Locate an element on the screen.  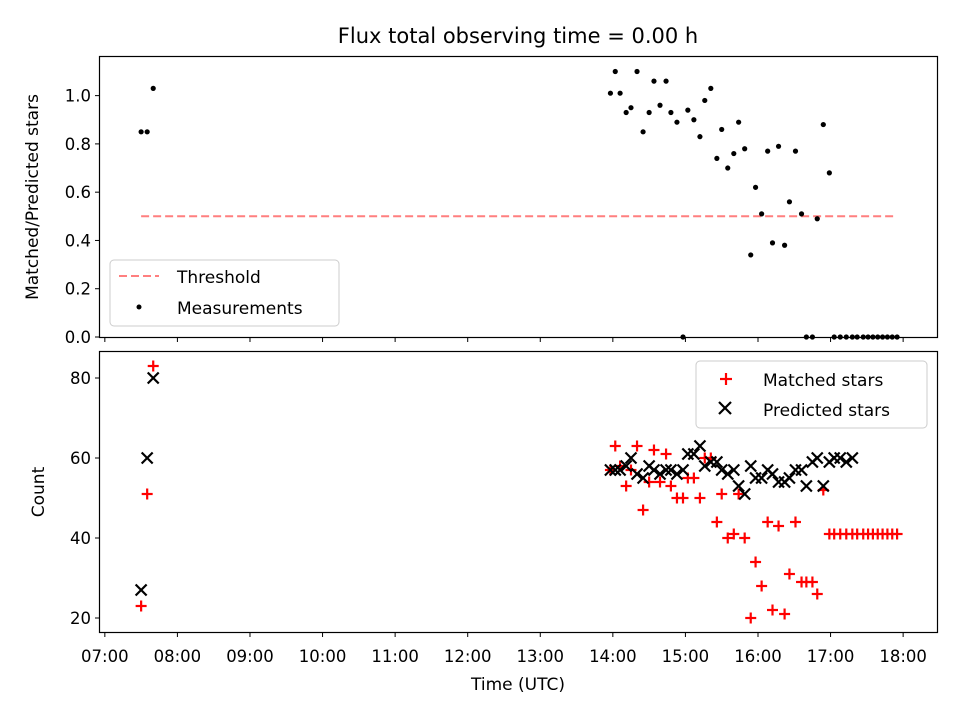
top-y-tick-label: 0.4 is located at coordinates (78, 240).